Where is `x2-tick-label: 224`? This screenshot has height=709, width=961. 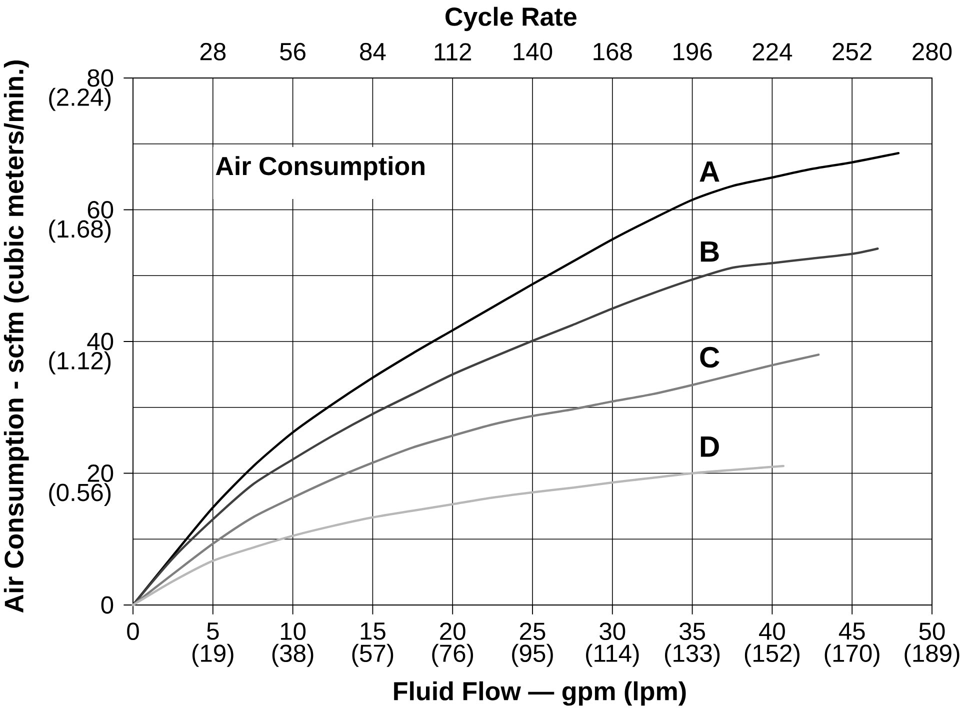 x2-tick-label: 224 is located at coordinates (772, 51).